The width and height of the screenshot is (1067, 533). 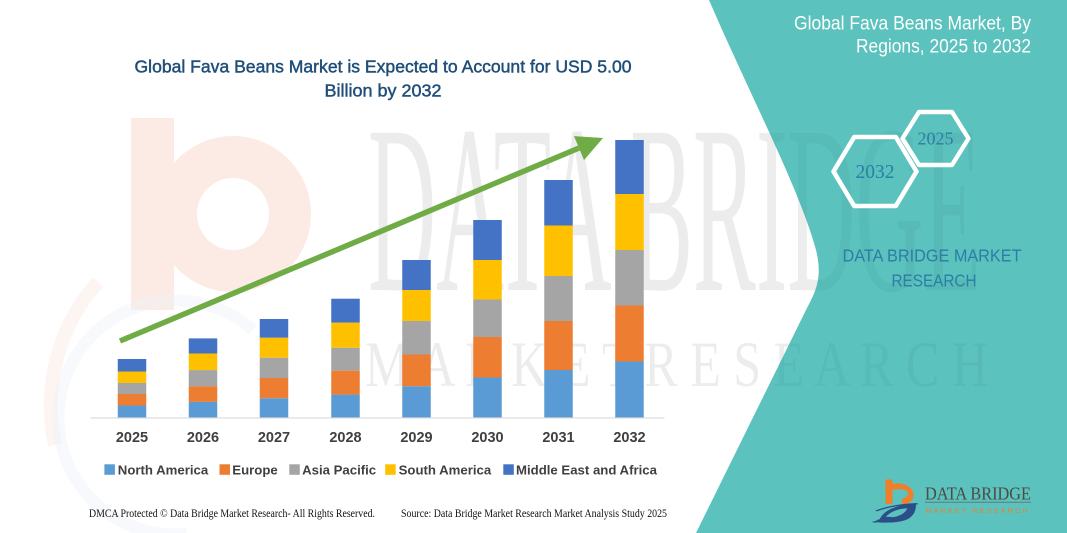 I want to click on svg-text: Middle East and Africa, so click(x=587, y=469).